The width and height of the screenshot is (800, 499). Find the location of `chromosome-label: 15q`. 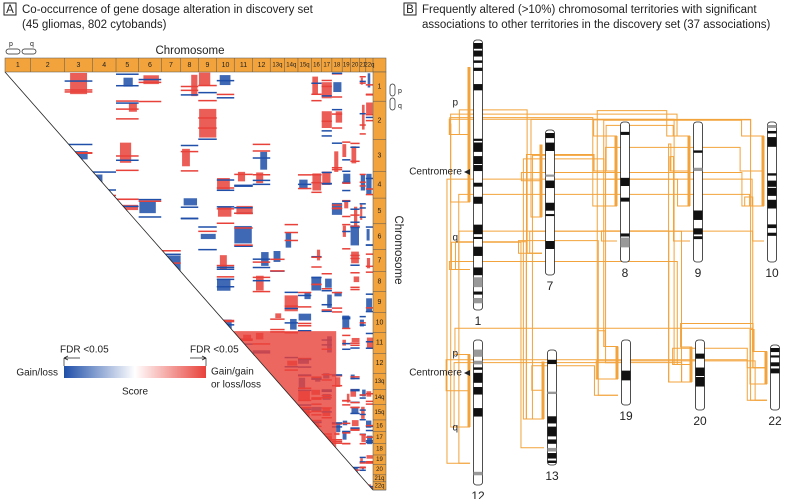

chromosome-label: 15q is located at coordinates (379, 413).